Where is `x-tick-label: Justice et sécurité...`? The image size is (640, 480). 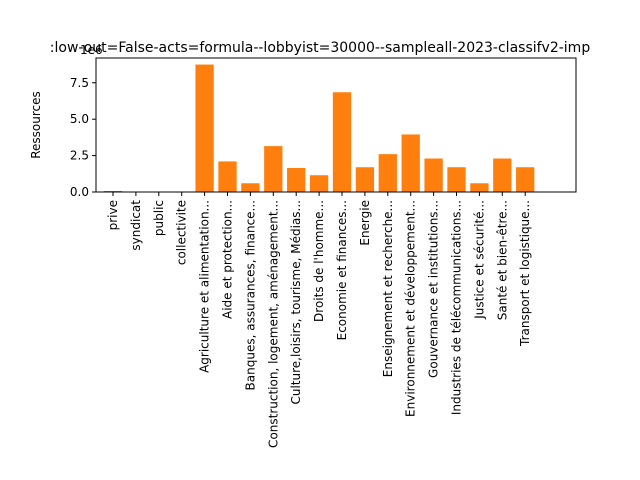
x-tick-label: Justice et sécurité... is located at coordinates (479, 260).